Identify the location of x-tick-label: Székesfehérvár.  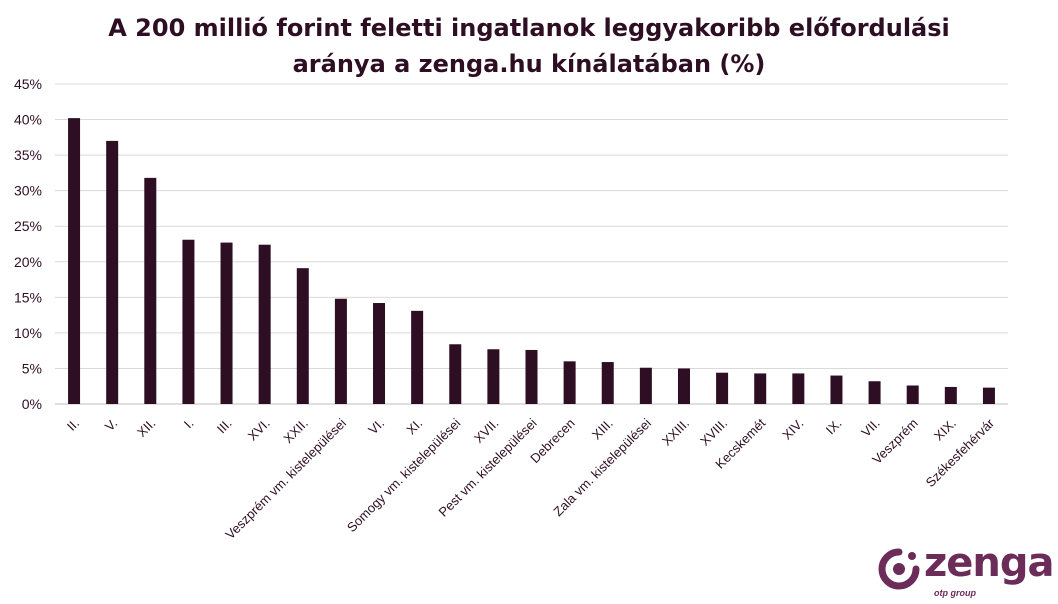
(960, 452).